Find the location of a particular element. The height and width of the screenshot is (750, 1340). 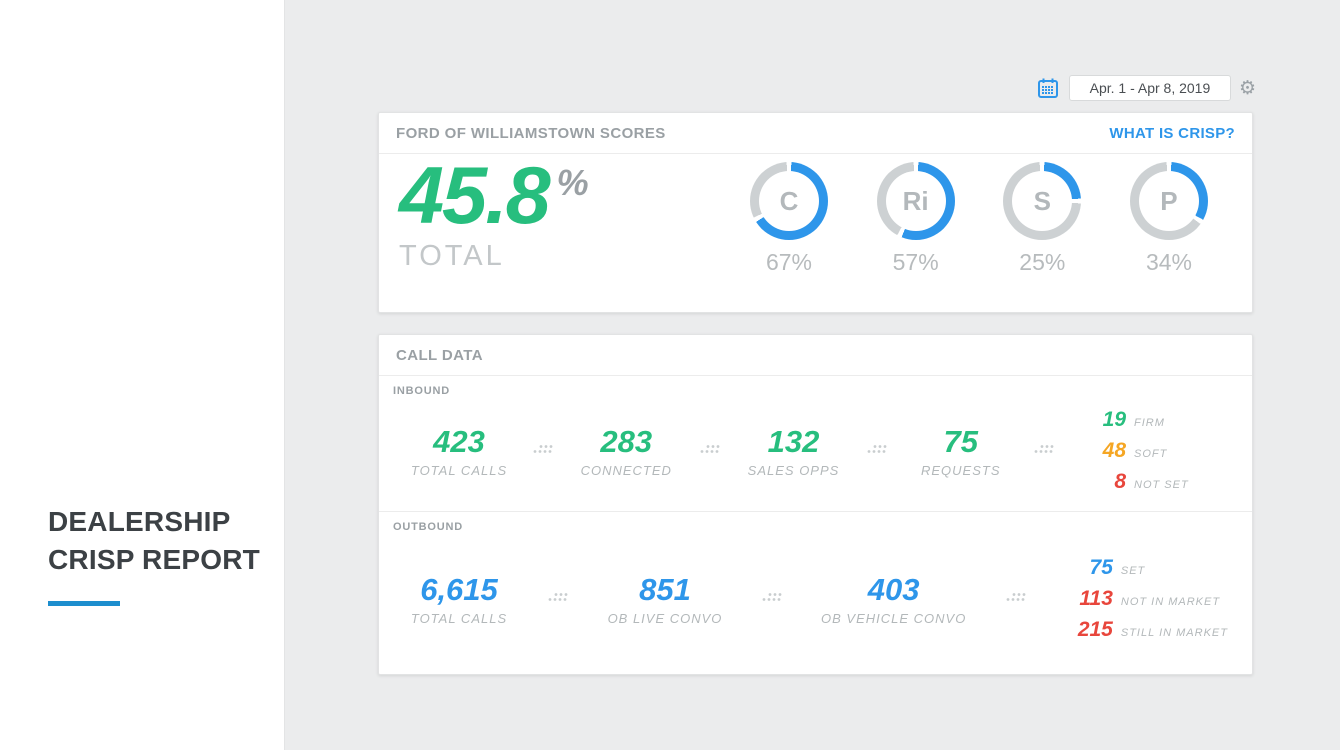

stat-value: 132 is located at coordinates (793, 441).